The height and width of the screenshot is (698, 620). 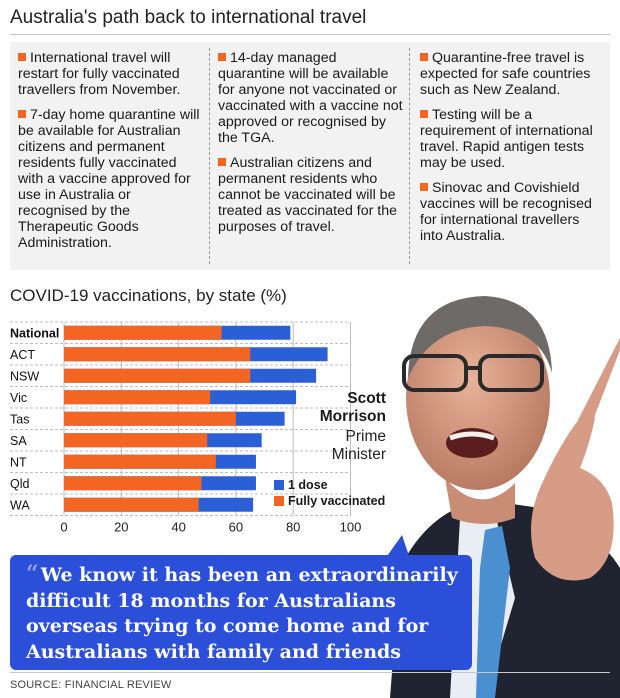 What do you see at coordinates (310, 672) in the screenshot?
I see `source-divider` at bounding box center [310, 672].